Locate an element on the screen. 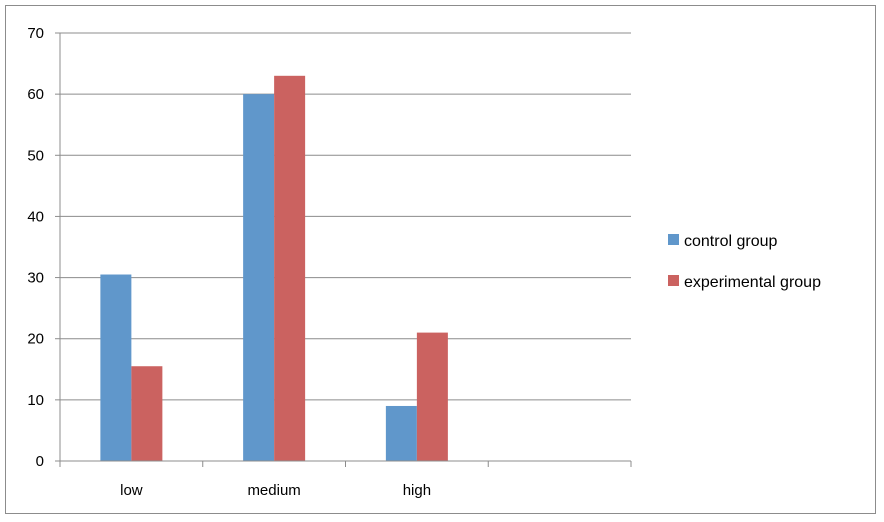 The height and width of the screenshot is (522, 884). bar-experimental-high is located at coordinates (432, 396).